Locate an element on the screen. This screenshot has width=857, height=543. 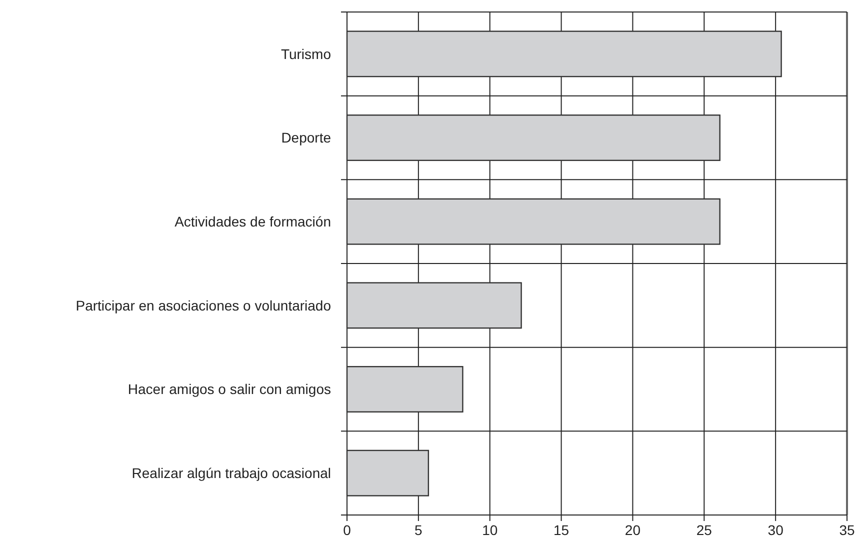
x-tick-label: 0 is located at coordinates (347, 530).